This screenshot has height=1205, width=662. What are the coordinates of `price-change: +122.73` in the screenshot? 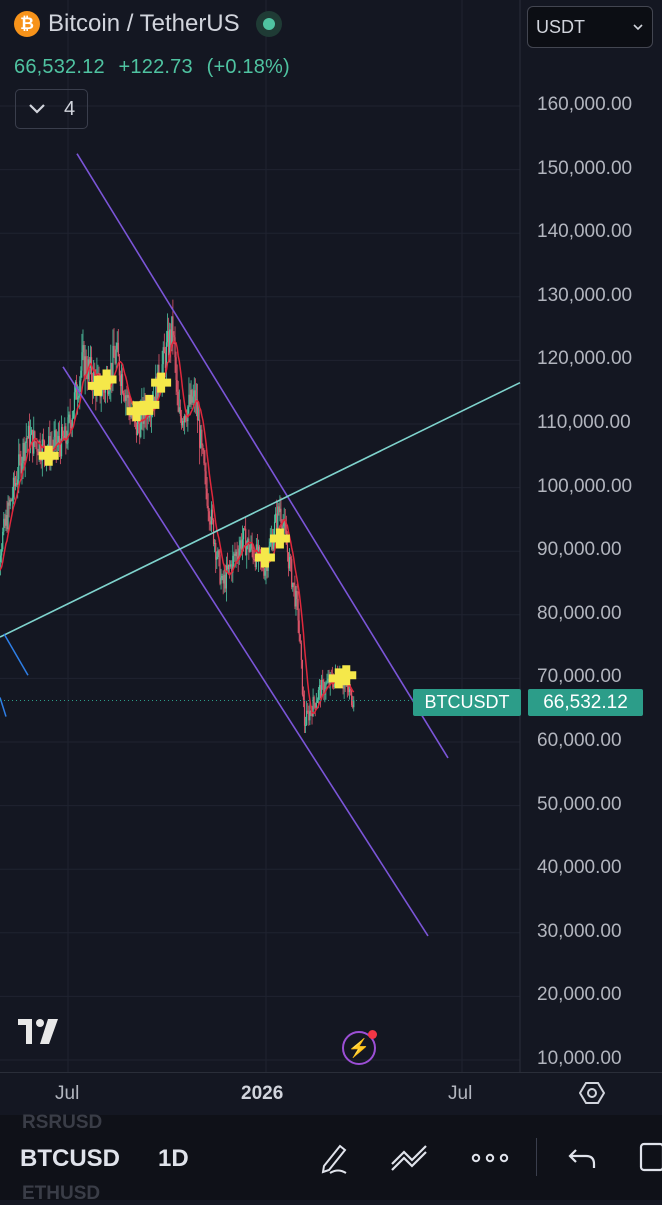 It's located at (156, 67).